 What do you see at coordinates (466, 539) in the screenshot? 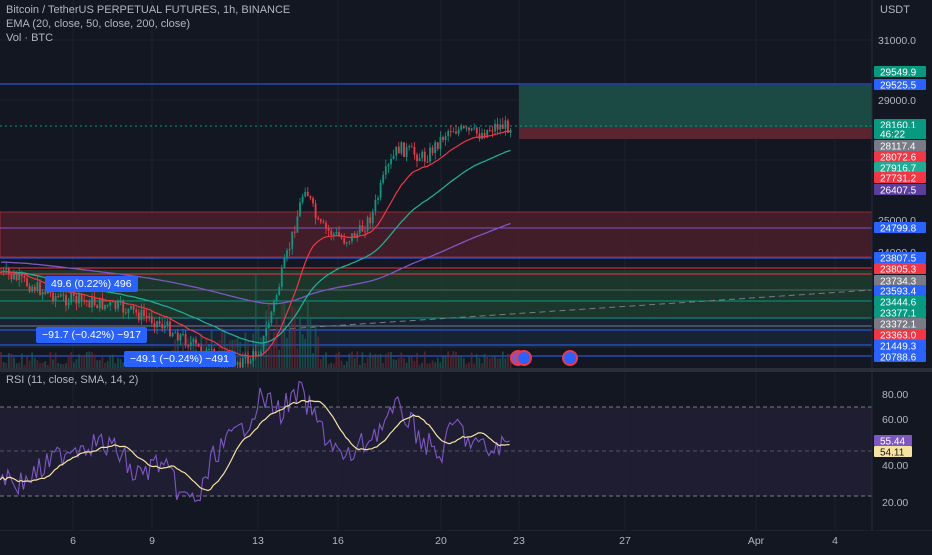
I see `time-axis: 6 9 13 16 20 23 27 Apr 4` at bounding box center [466, 539].